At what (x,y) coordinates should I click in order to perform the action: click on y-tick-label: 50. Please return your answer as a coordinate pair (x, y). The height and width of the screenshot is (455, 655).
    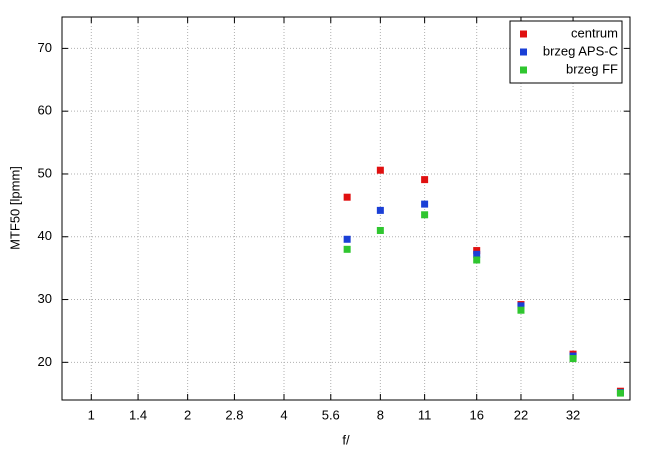
    Looking at the image, I should click on (45, 172).